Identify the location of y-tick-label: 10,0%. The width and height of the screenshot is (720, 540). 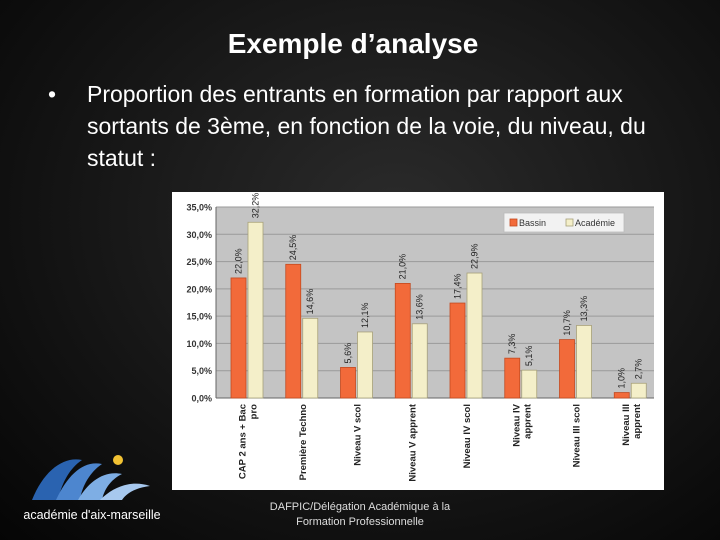
(199, 344).